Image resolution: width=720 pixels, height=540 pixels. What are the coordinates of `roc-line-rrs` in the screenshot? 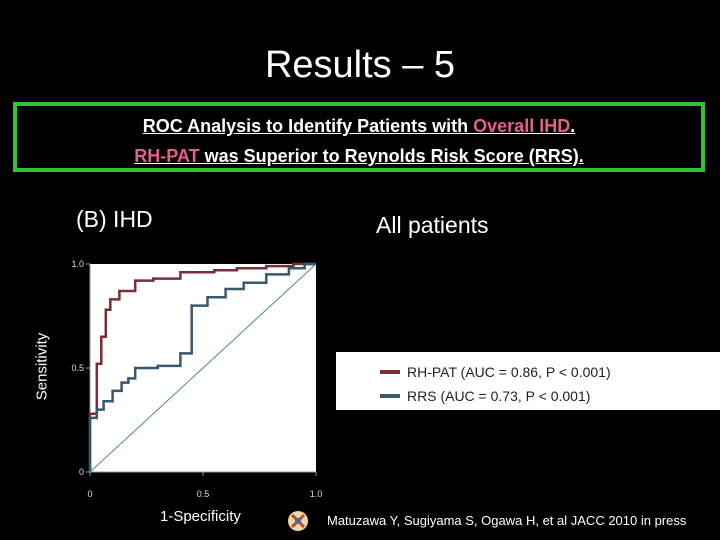 It's located at (202, 367).